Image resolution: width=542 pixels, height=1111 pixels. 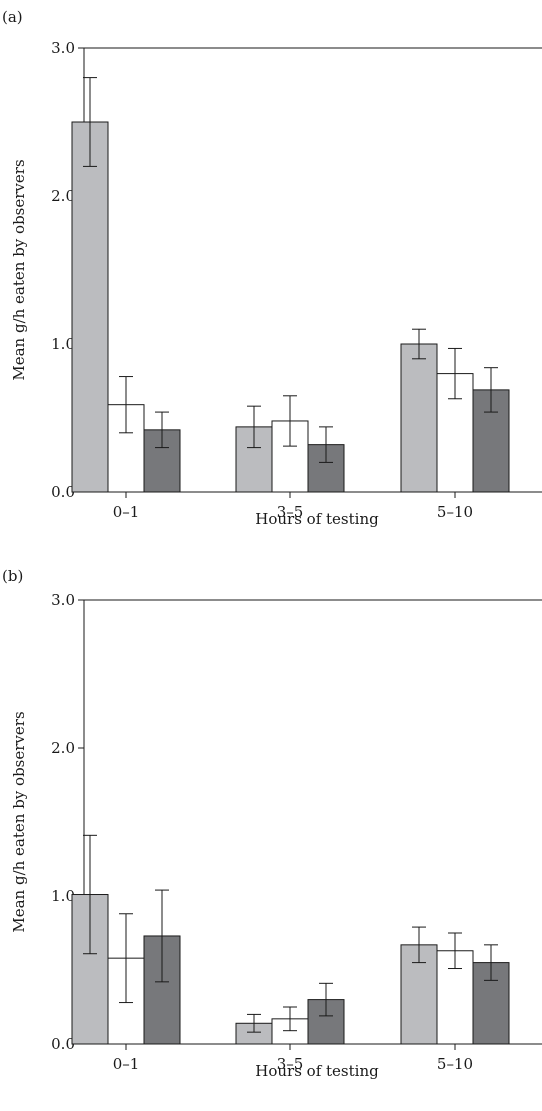 What do you see at coordinates (12, 576) in the screenshot?
I see `panel-label: (b)` at bounding box center [12, 576].